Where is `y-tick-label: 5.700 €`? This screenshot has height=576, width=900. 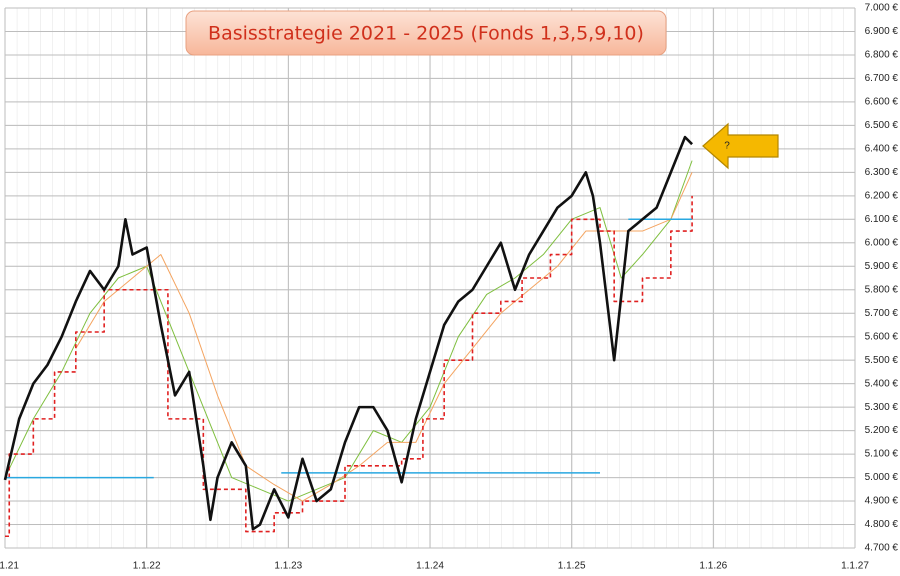 y-tick-label: 5.700 € is located at coordinates (882, 313).